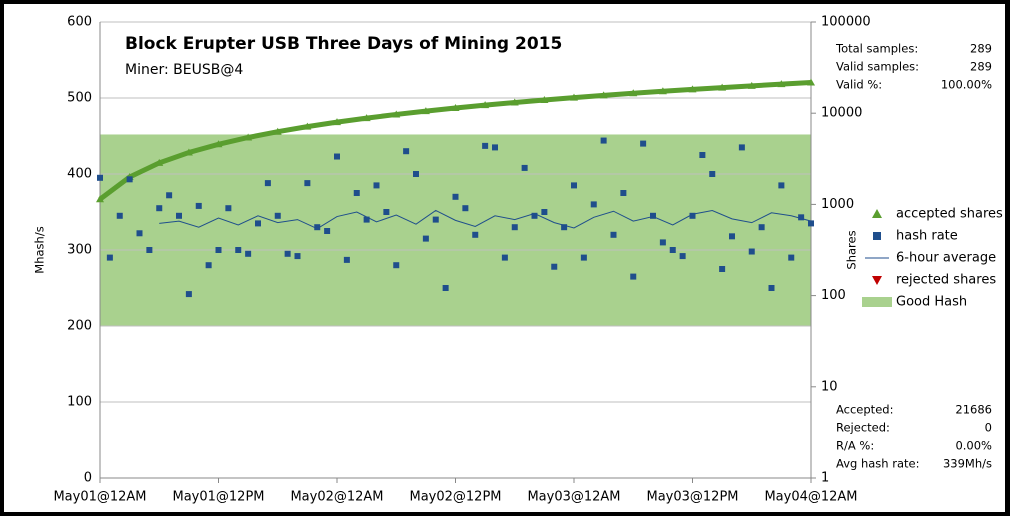  What do you see at coordinates (825, 478) in the screenshot?
I see `y2-tick-label: 1` at bounding box center [825, 478].